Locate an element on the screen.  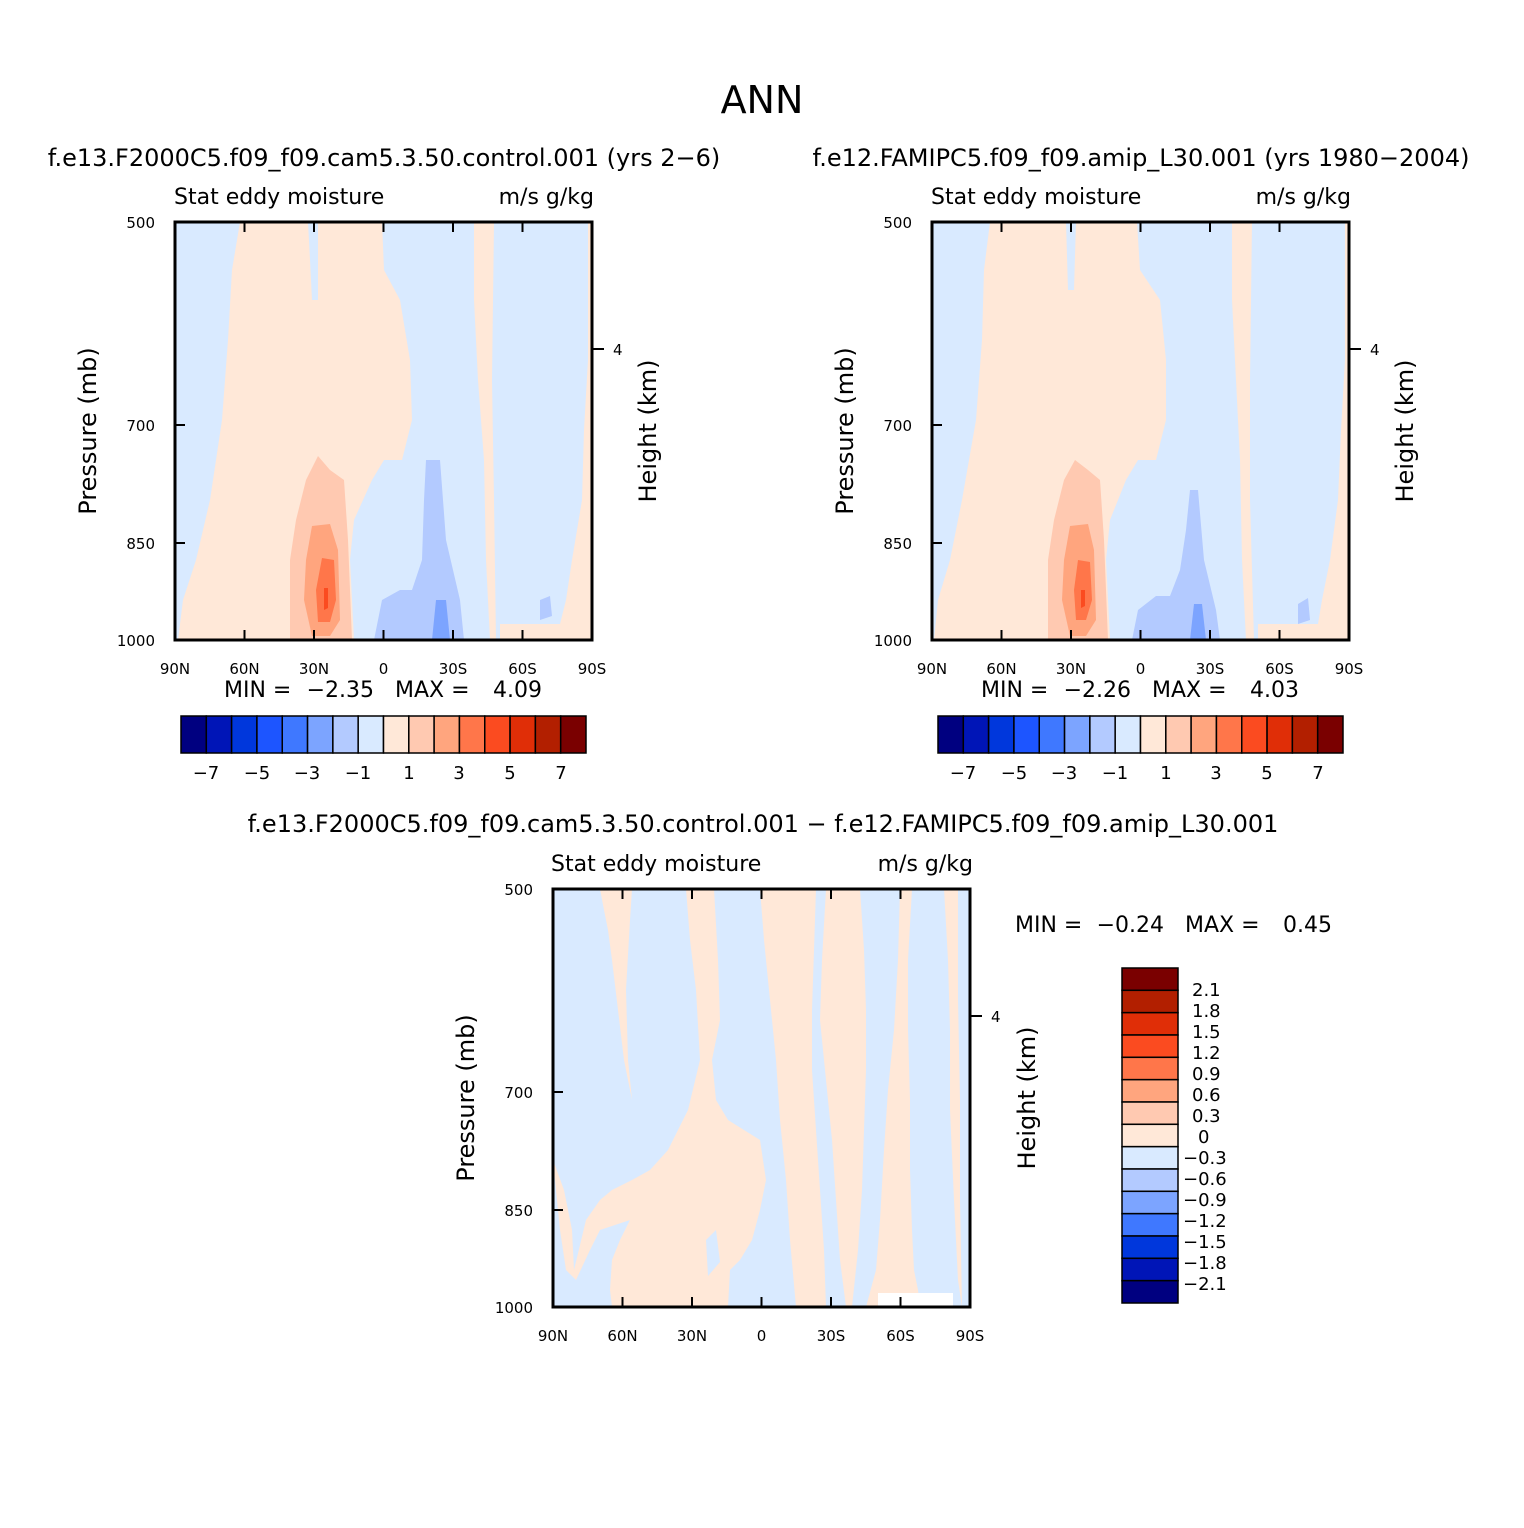
panel2-cb-label-2: −3 is located at coordinates (1064, 773).